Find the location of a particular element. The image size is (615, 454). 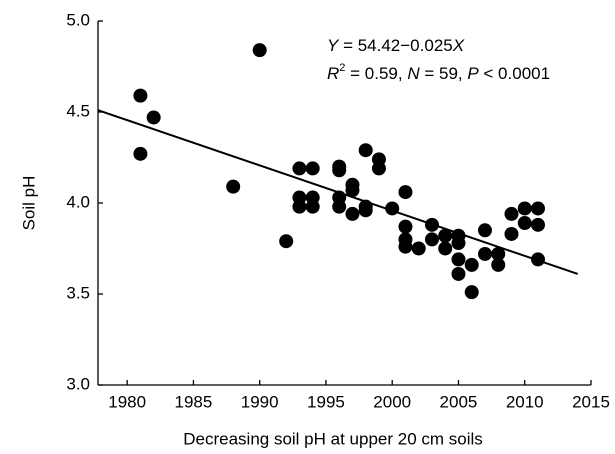

x-tick-label: 1985 is located at coordinates (194, 401).